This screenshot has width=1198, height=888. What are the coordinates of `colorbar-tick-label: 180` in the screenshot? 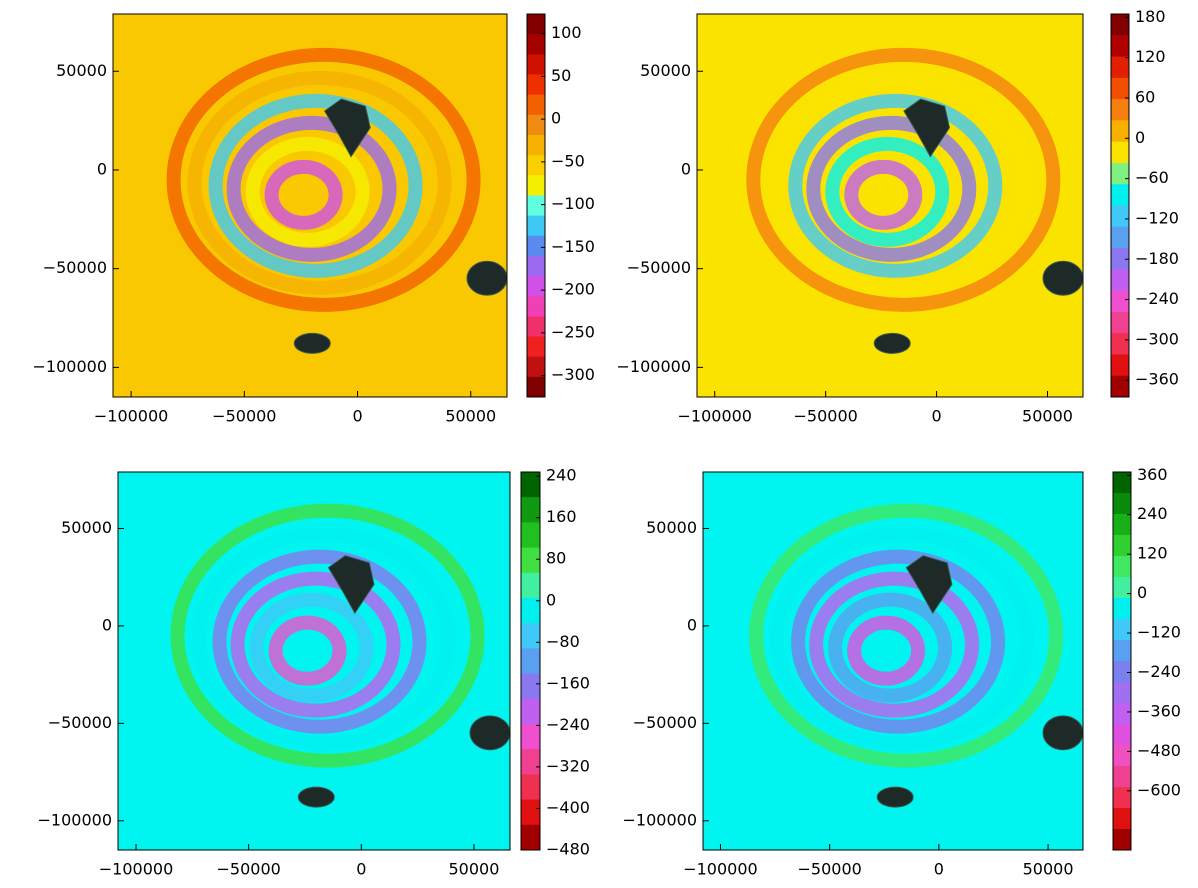 It's located at (1150, 16).